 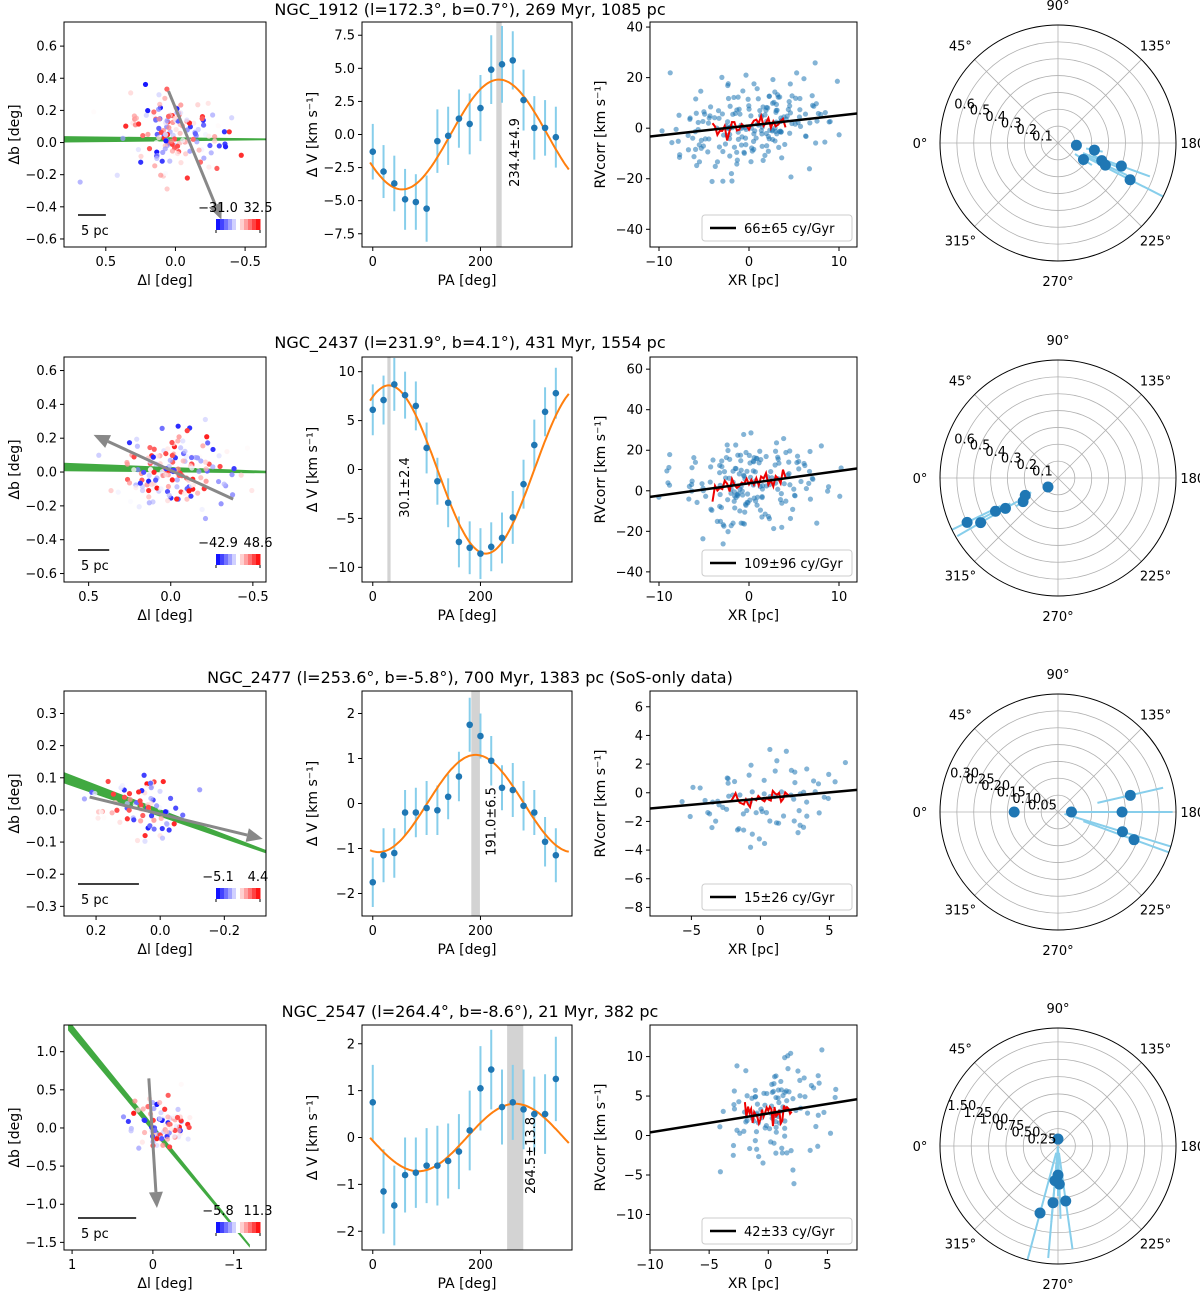 What do you see at coordinates (165, 1137) in the screenshot?
I see `sky-frame` at bounding box center [165, 1137].